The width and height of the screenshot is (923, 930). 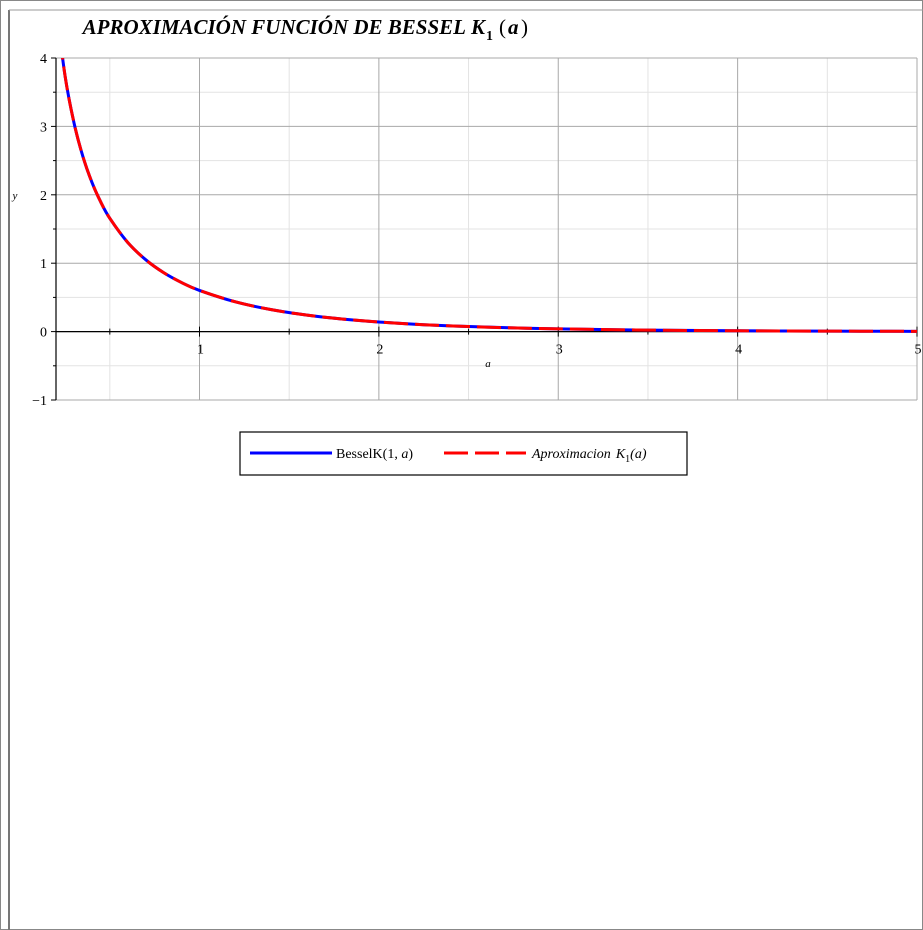 I want to click on chart-title-open: (, so click(x=502, y=27).